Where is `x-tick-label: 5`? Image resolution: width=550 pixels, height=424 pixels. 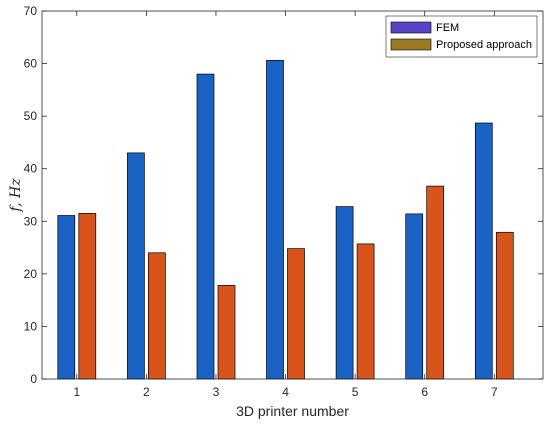
x-tick-label: 5 is located at coordinates (355, 392).